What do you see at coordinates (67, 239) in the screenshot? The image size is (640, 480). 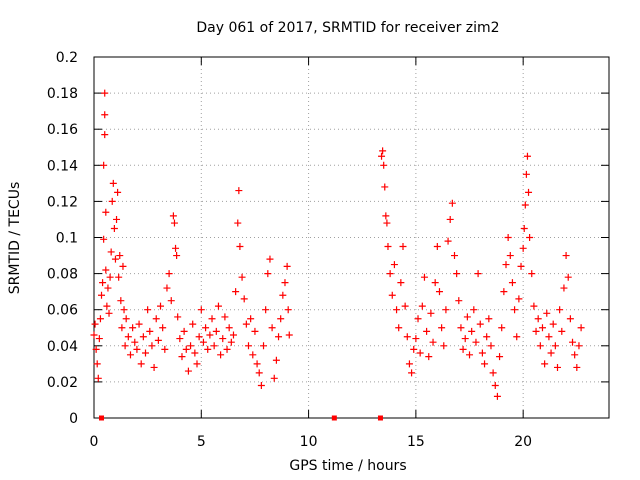 I see `y-tick-label: 0.1` at bounding box center [67, 239].